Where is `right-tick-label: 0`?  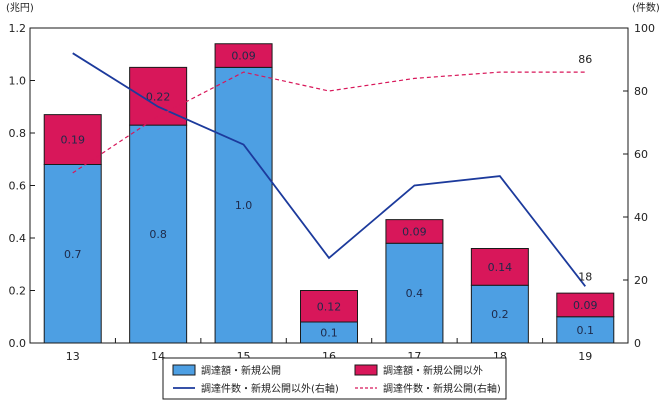
right-tick-label: 0 is located at coordinates (637, 343).